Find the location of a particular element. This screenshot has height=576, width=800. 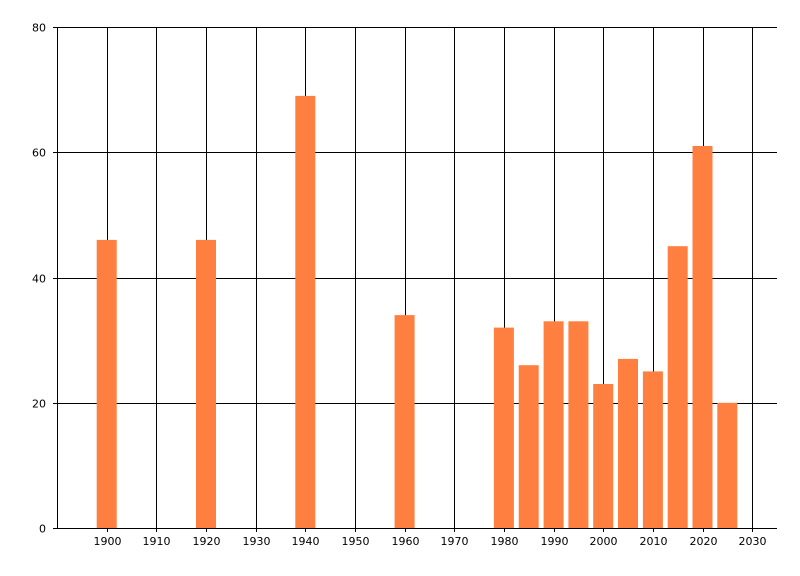

x-tick-label: 2020 is located at coordinates (704, 541).